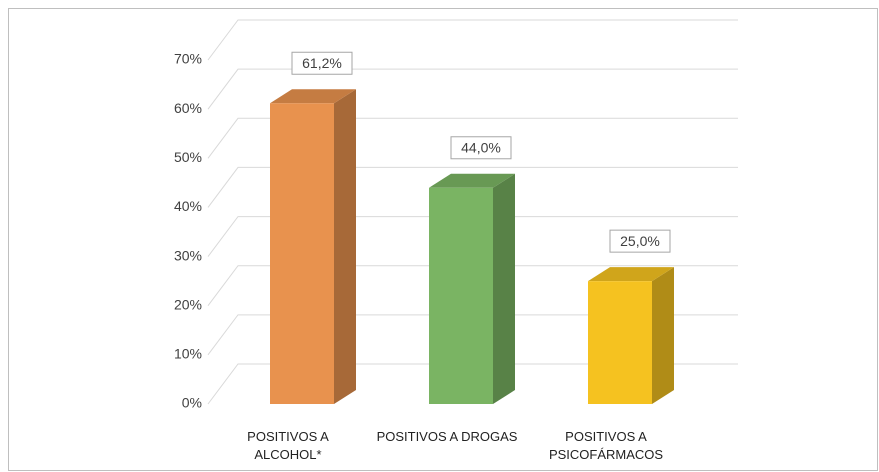 The width and height of the screenshot is (879, 472). Describe the element at coordinates (188, 157) in the screenshot. I see `y-tick-label: 50%` at that location.